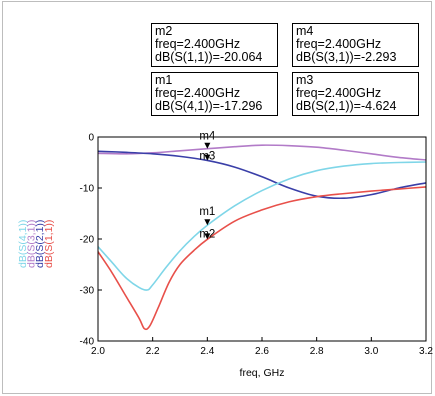 The height and width of the screenshot is (396, 435). What do you see at coordinates (207, 145) in the screenshot?
I see `marker-arrow-m4` at bounding box center [207, 145].